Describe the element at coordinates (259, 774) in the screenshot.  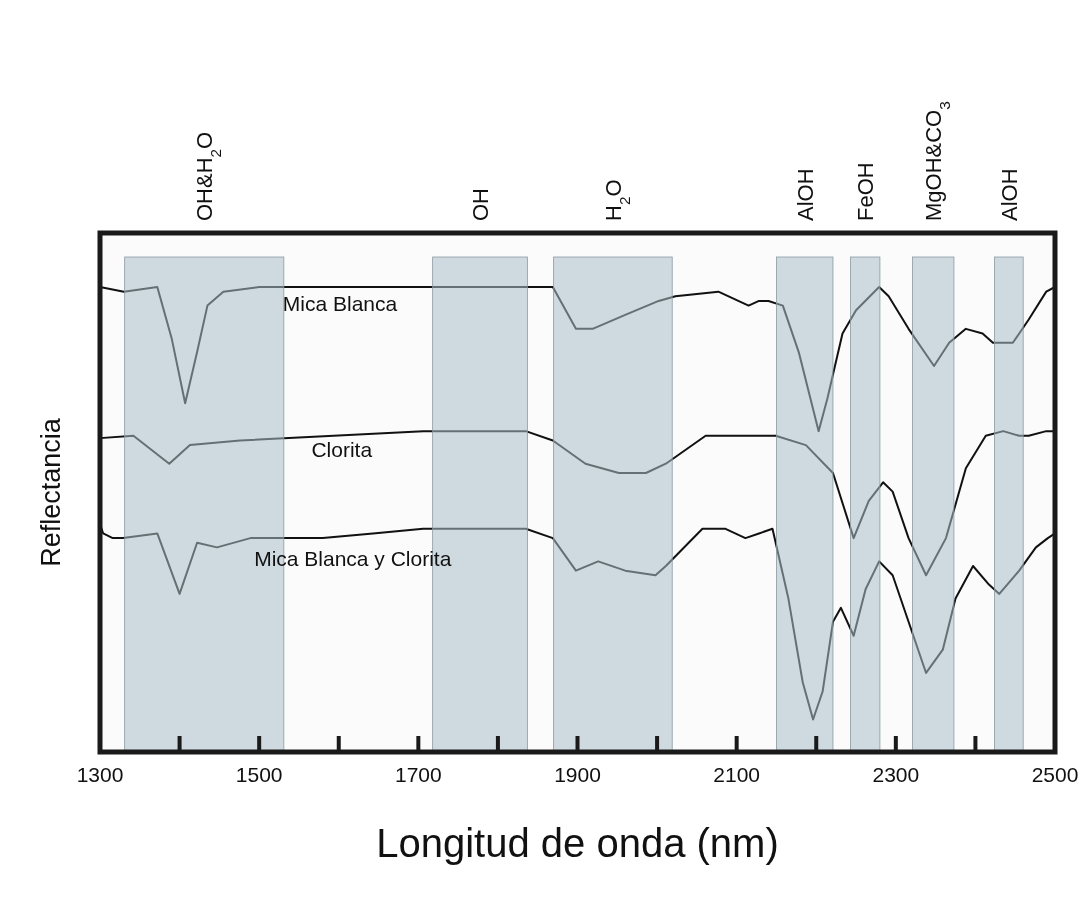
I see `x-tick-label: 1500` at that location.